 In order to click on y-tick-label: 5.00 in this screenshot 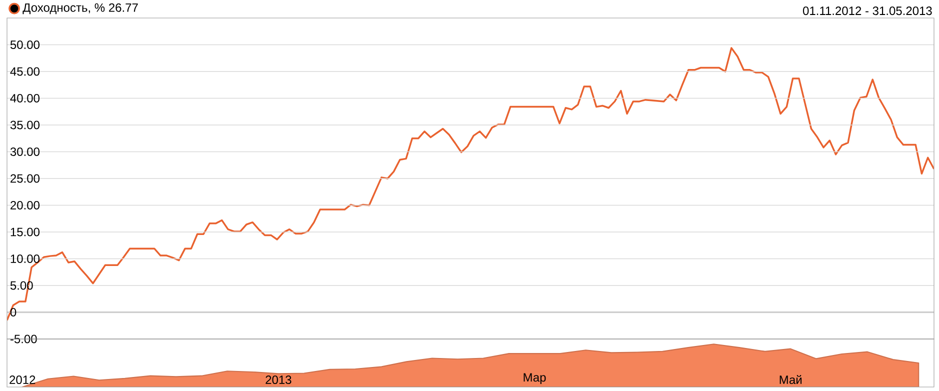, I will do `click(21, 285)`.